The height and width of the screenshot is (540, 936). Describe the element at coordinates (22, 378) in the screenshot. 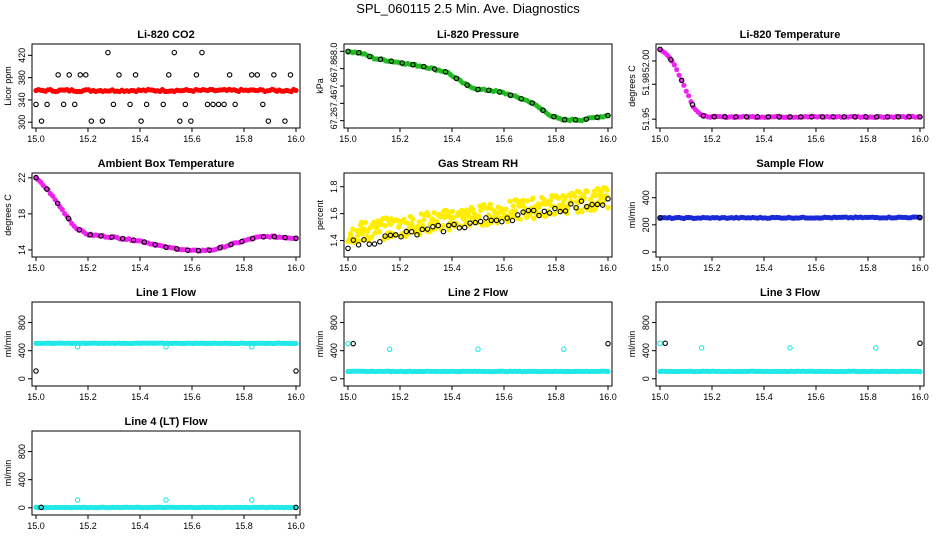

I see `y-tick-label: 0` at that location.